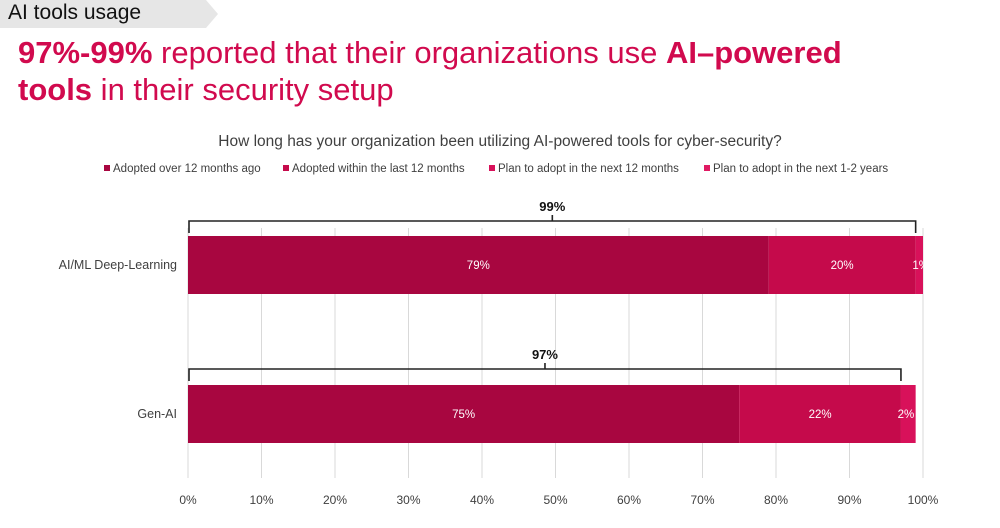  Describe the element at coordinates (629, 500) in the screenshot. I see `x-tick-label: 60%` at that location.